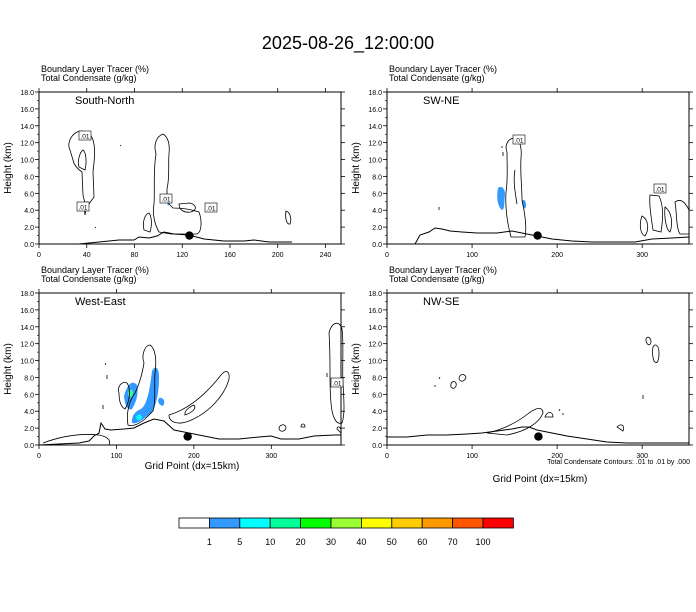 The height and width of the screenshot is (612, 696). Describe the element at coordinates (348, 43) in the screenshot. I see `figure-title: 2025-08-26_12:00:00` at that location.